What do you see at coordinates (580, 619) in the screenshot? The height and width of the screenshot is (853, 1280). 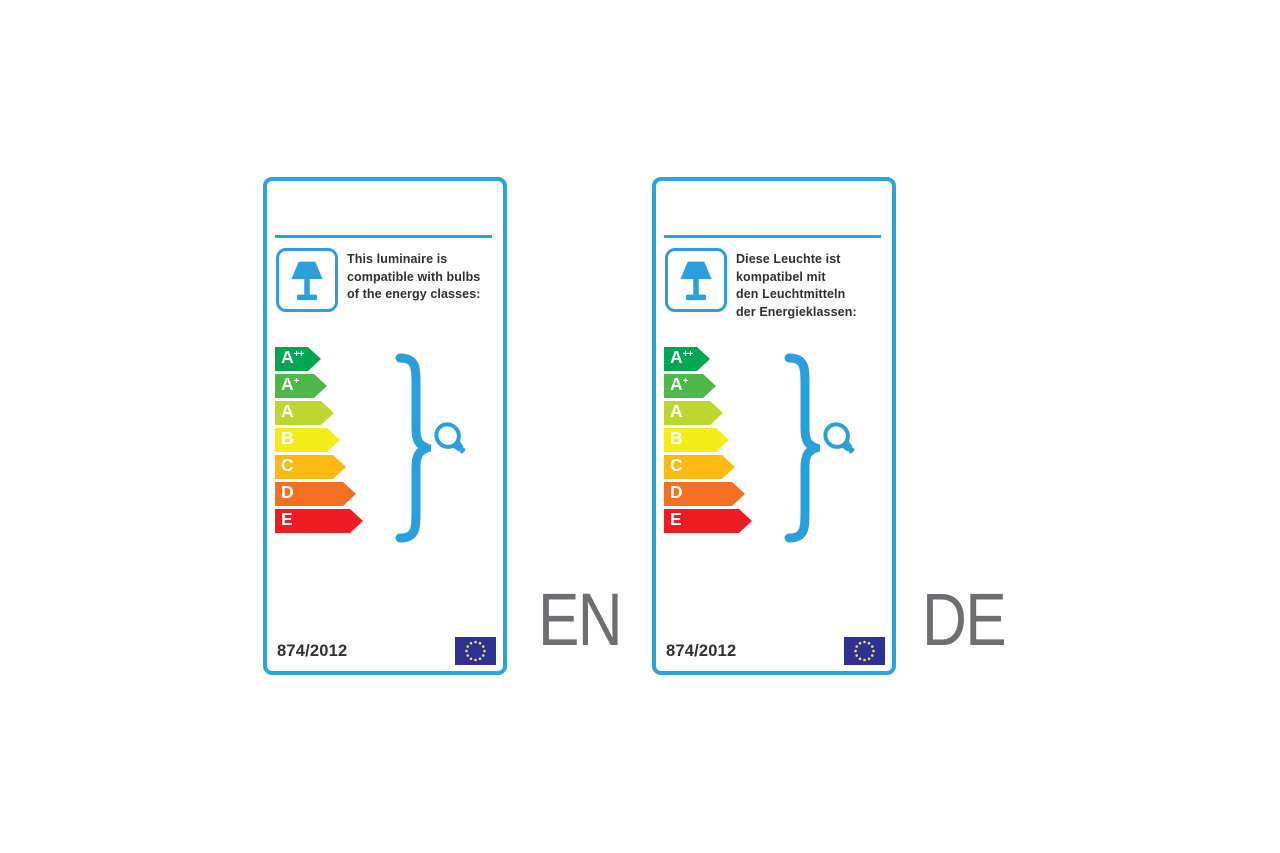 I see `language-label-en: EN` at bounding box center [580, 619].